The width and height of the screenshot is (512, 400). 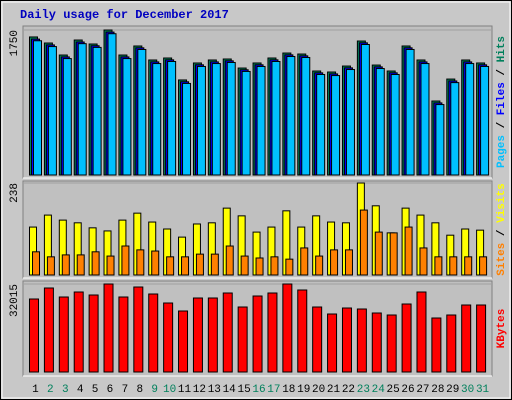 I want to click on x-tick-label: 24, so click(x=379, y=390).